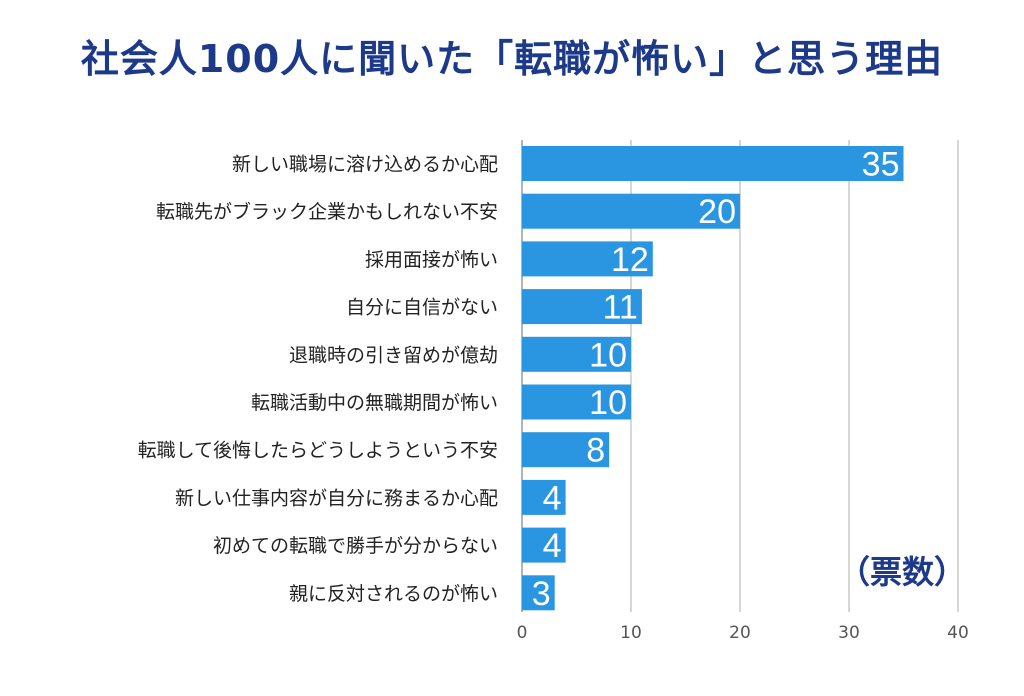  What do you see at coordinates (327, 211) in the screenshot?
I see `category-label: 転職先がブラック企業かもしれない不安` at bounding box center [327, 211].